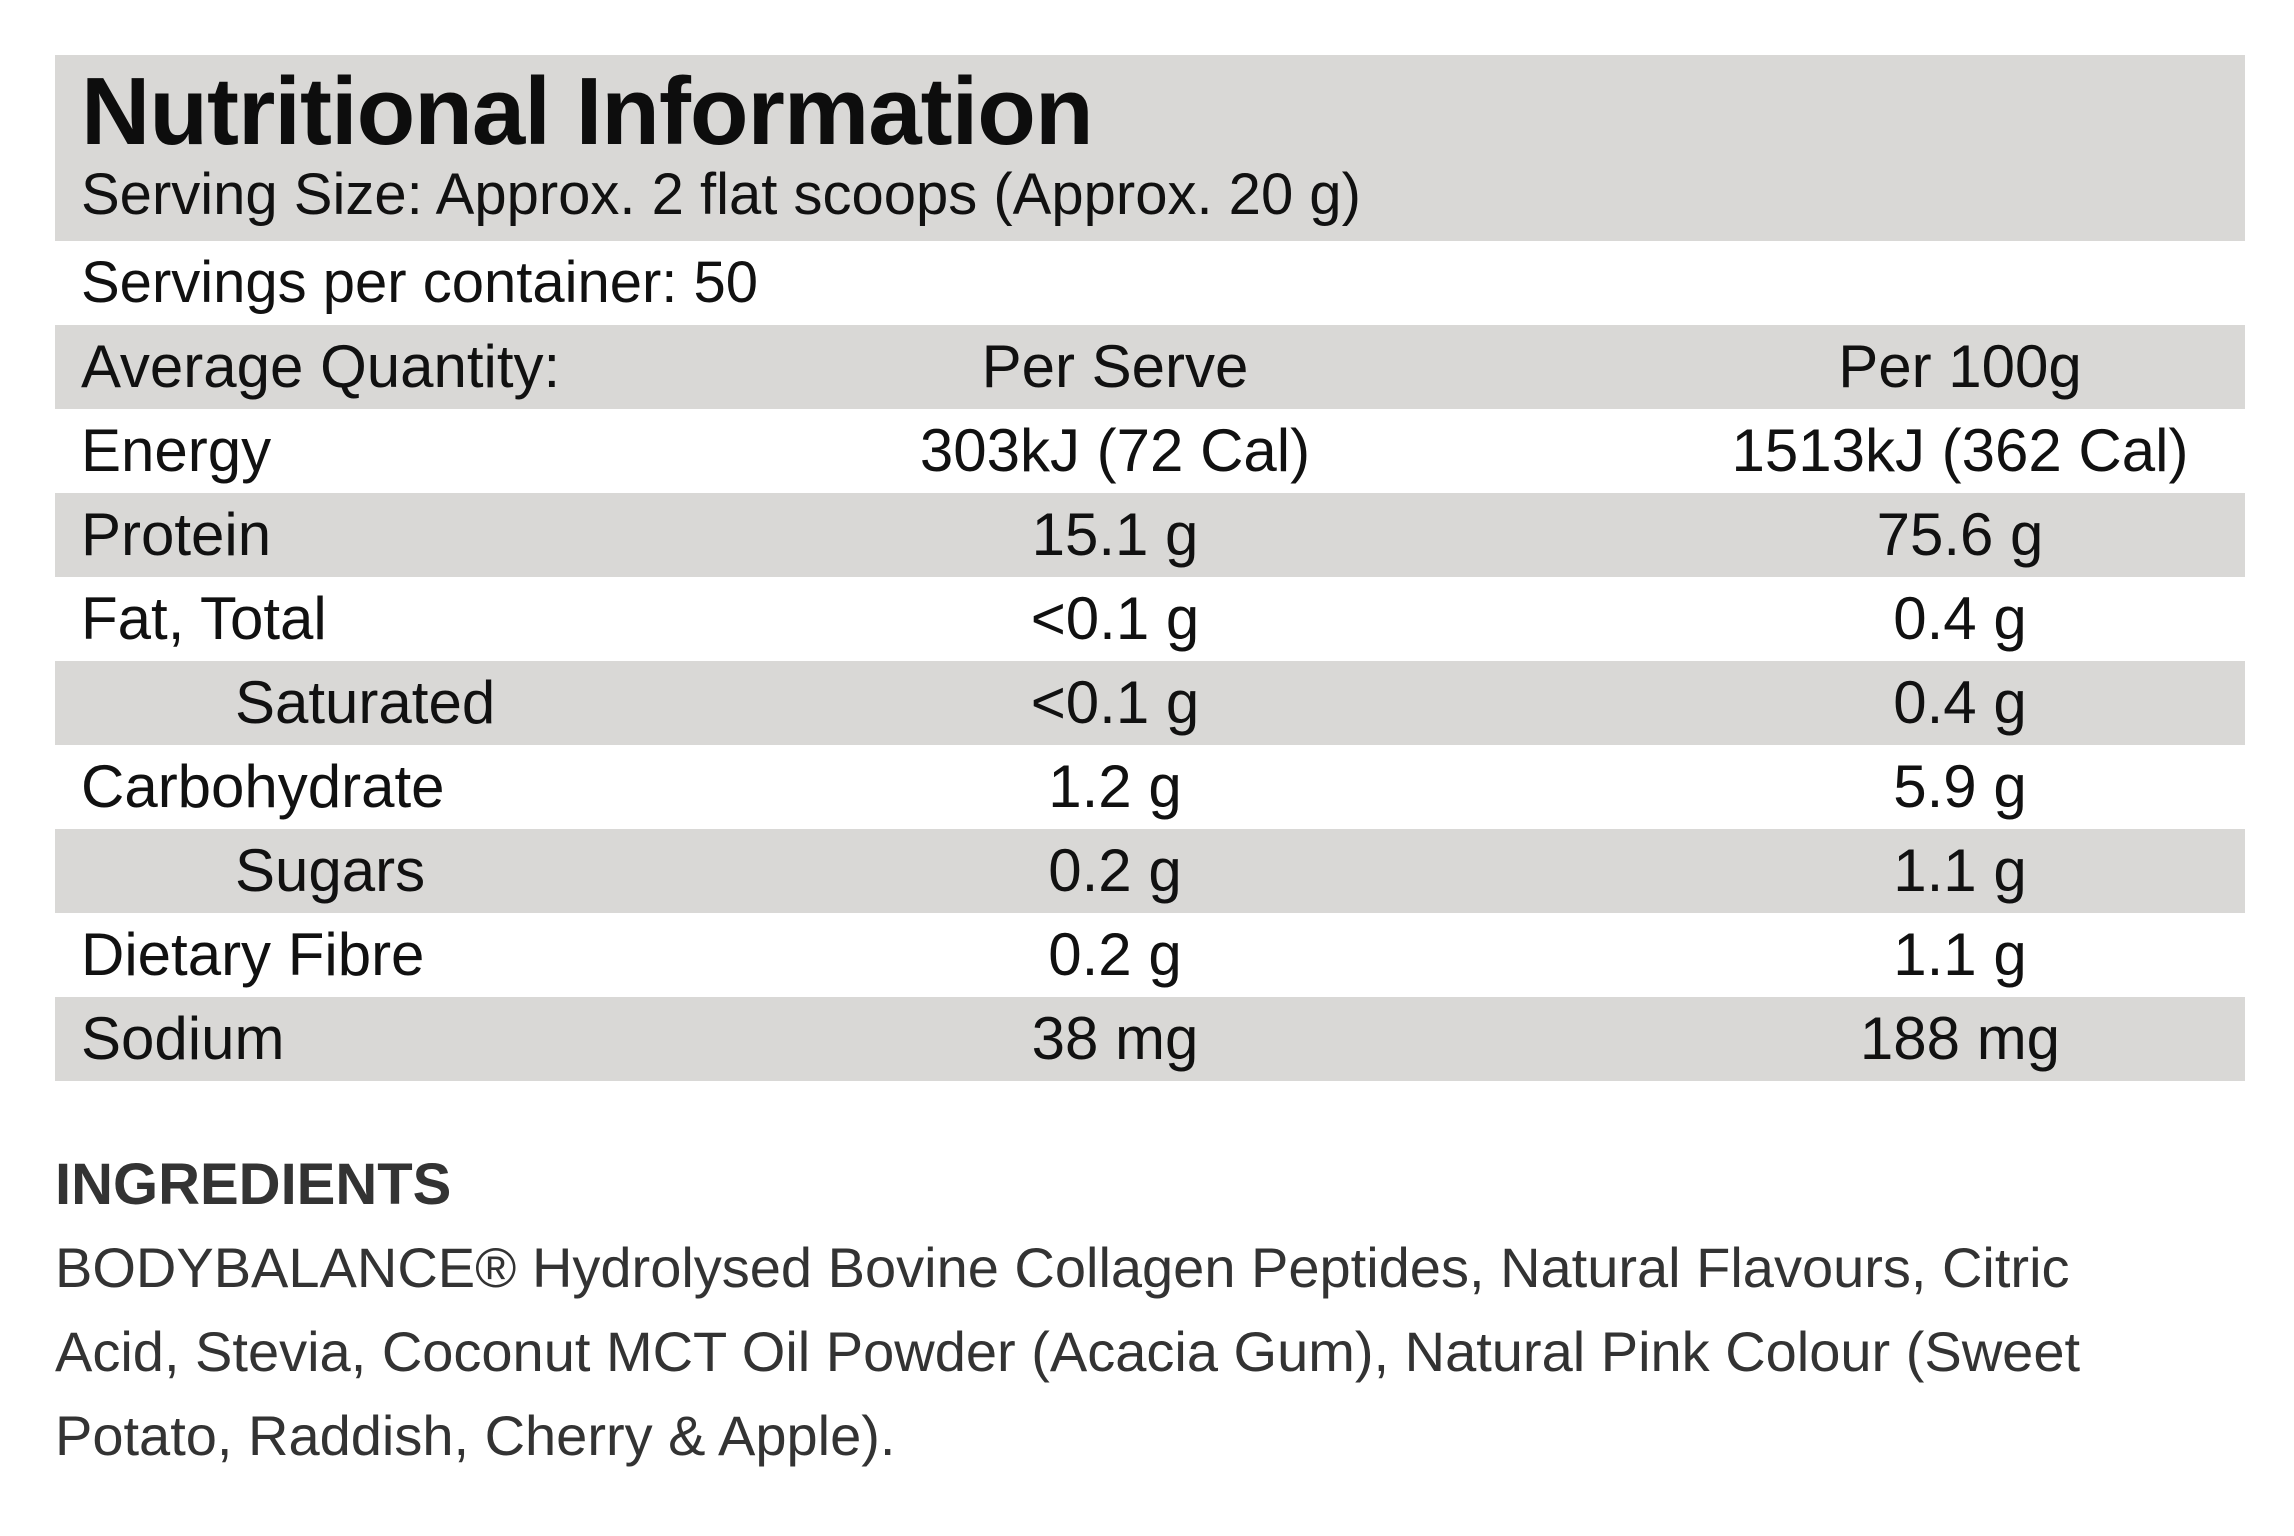 The width and height of the screenshot is (2294, 1536). Describe the element at coordinates (1115, 786) in the screenshot. I see `row-per-serve: 1.2 g` at that location.